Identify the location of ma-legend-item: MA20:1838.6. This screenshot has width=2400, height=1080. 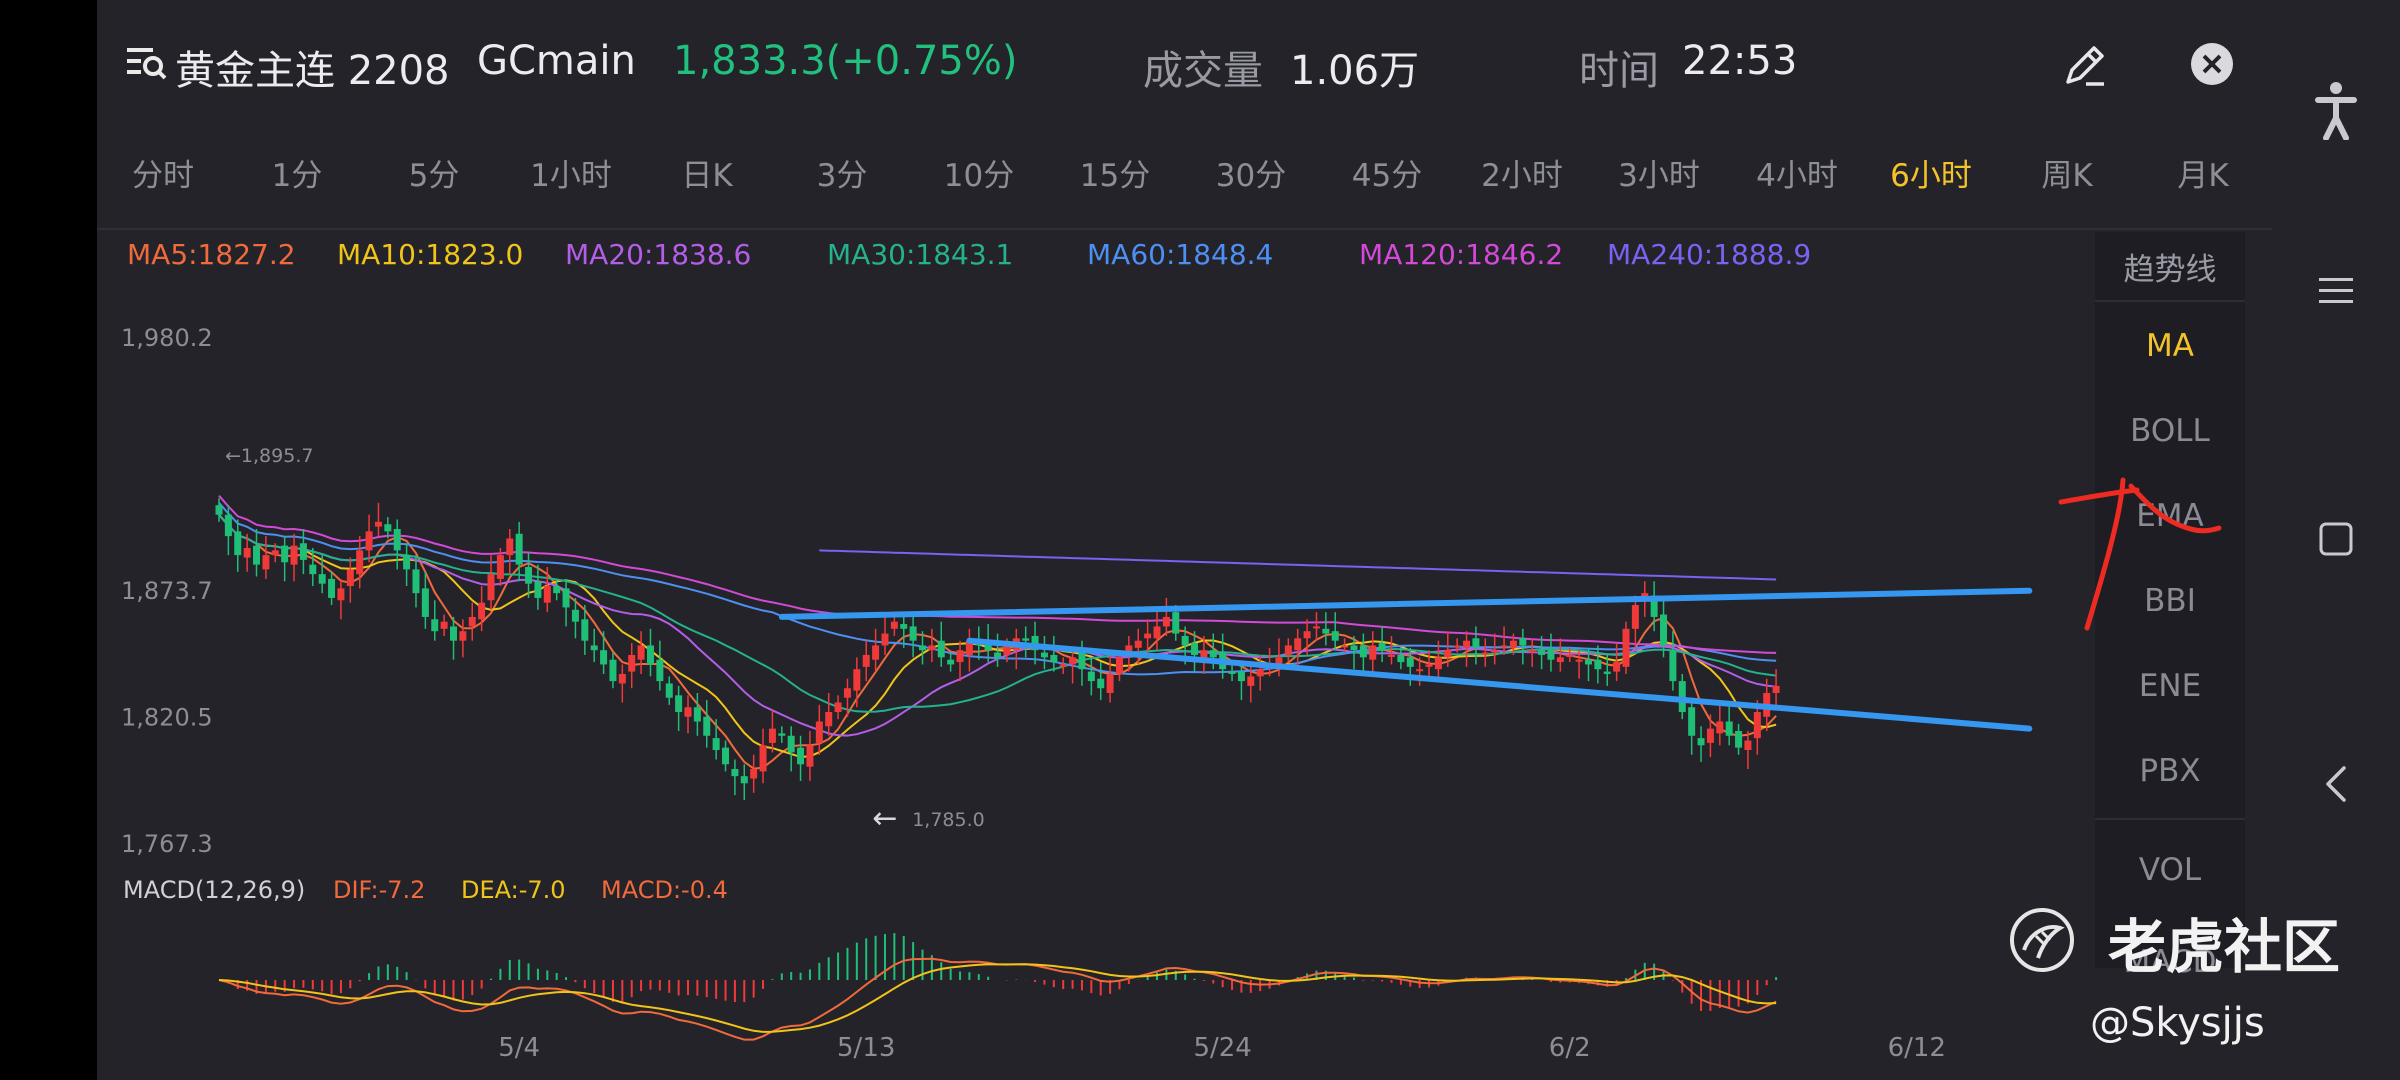
(658, 254).